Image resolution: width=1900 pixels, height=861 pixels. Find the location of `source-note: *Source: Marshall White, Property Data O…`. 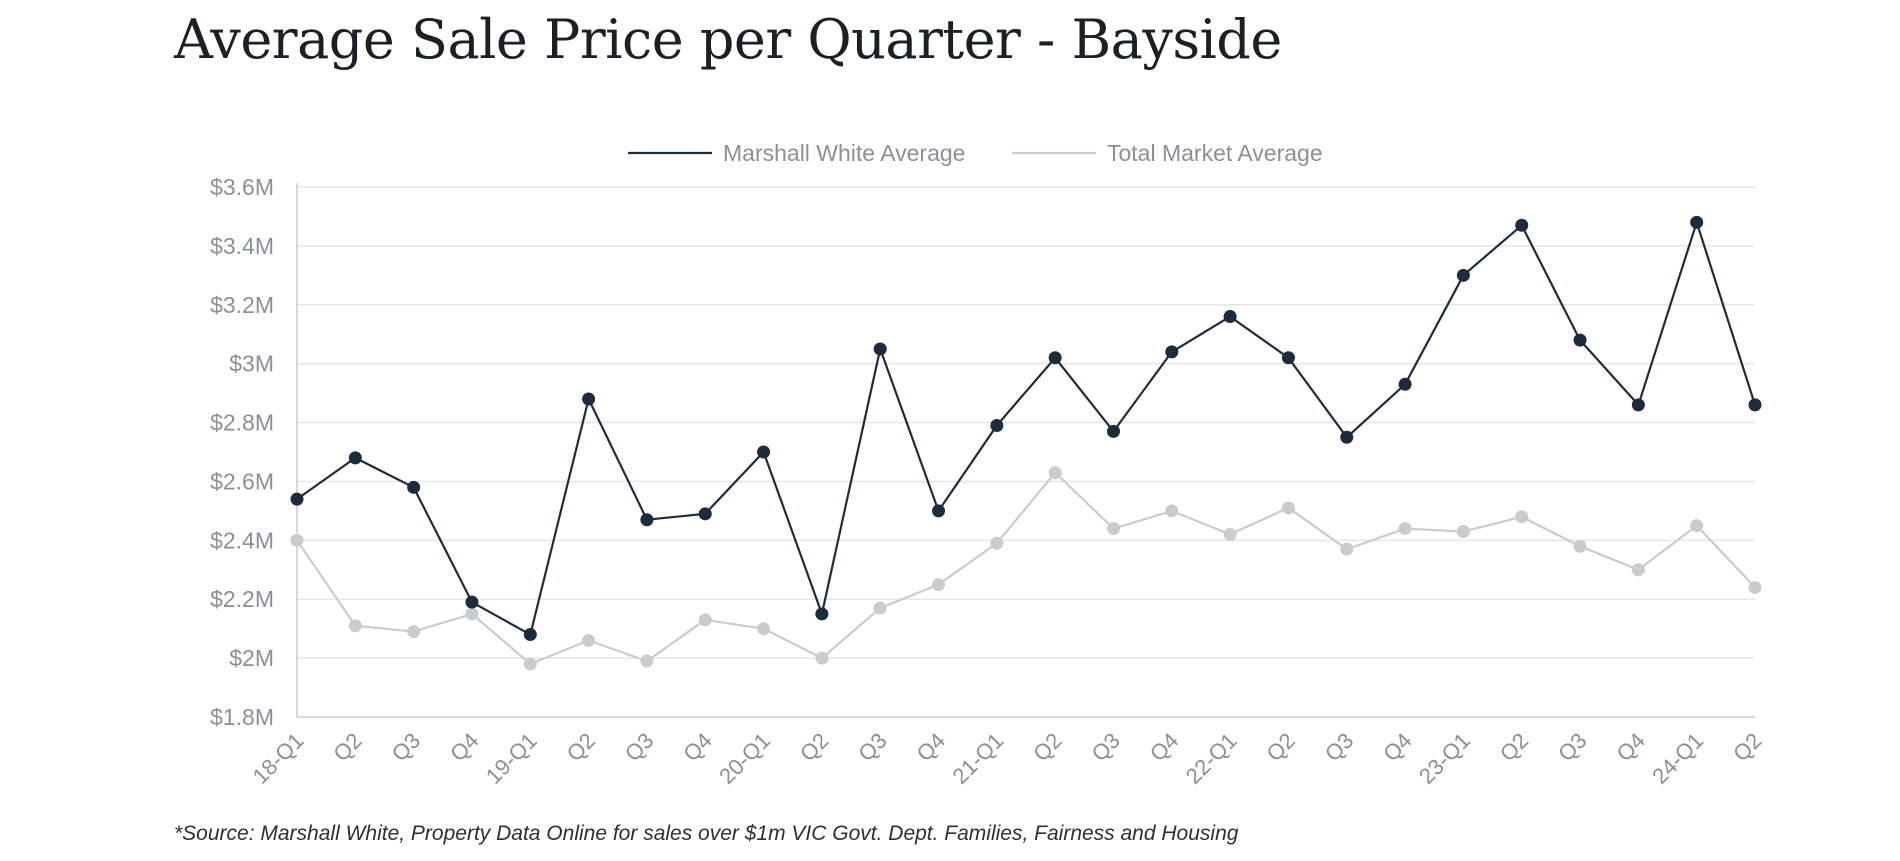

source-note: *Source: Marshall White, Property Data O… is located at coordinates (706, 833).